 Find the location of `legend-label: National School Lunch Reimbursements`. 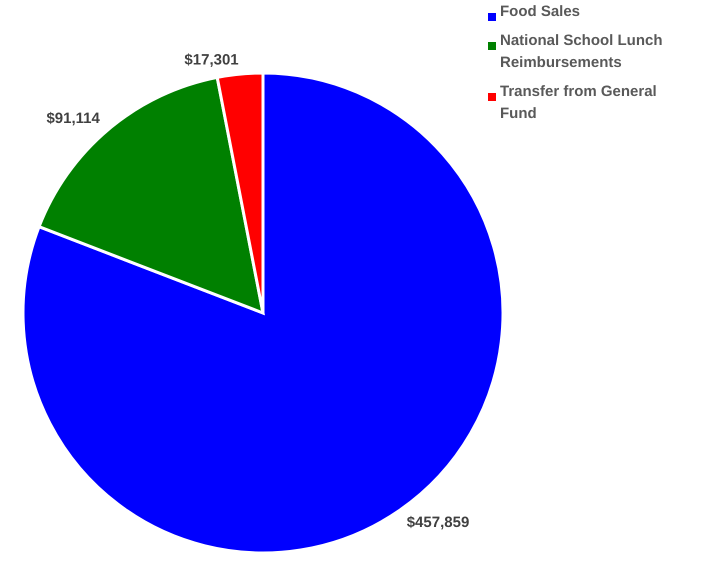

legend-label: National School Lunch Reimbursements is located at coordinates (582, 52).